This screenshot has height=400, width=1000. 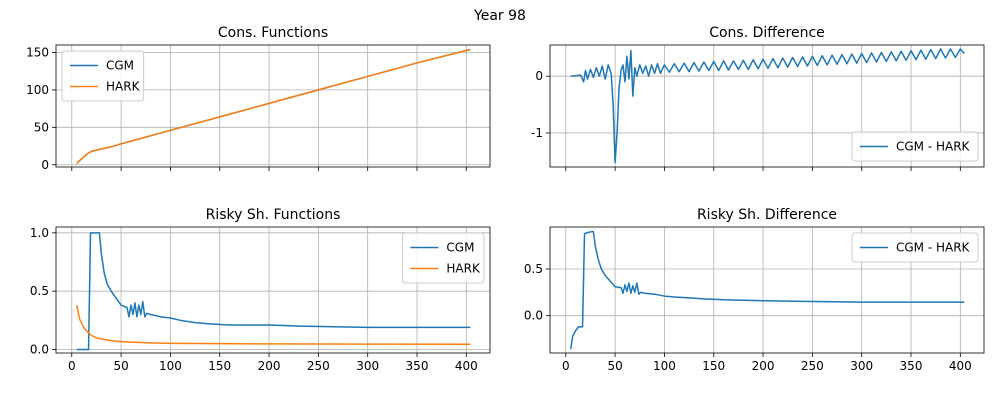 What do you see at coordinates (45, 165) in the screenshot?
I see `cons-functions-y-tick-label: 0` at bounding box center [45, 165].